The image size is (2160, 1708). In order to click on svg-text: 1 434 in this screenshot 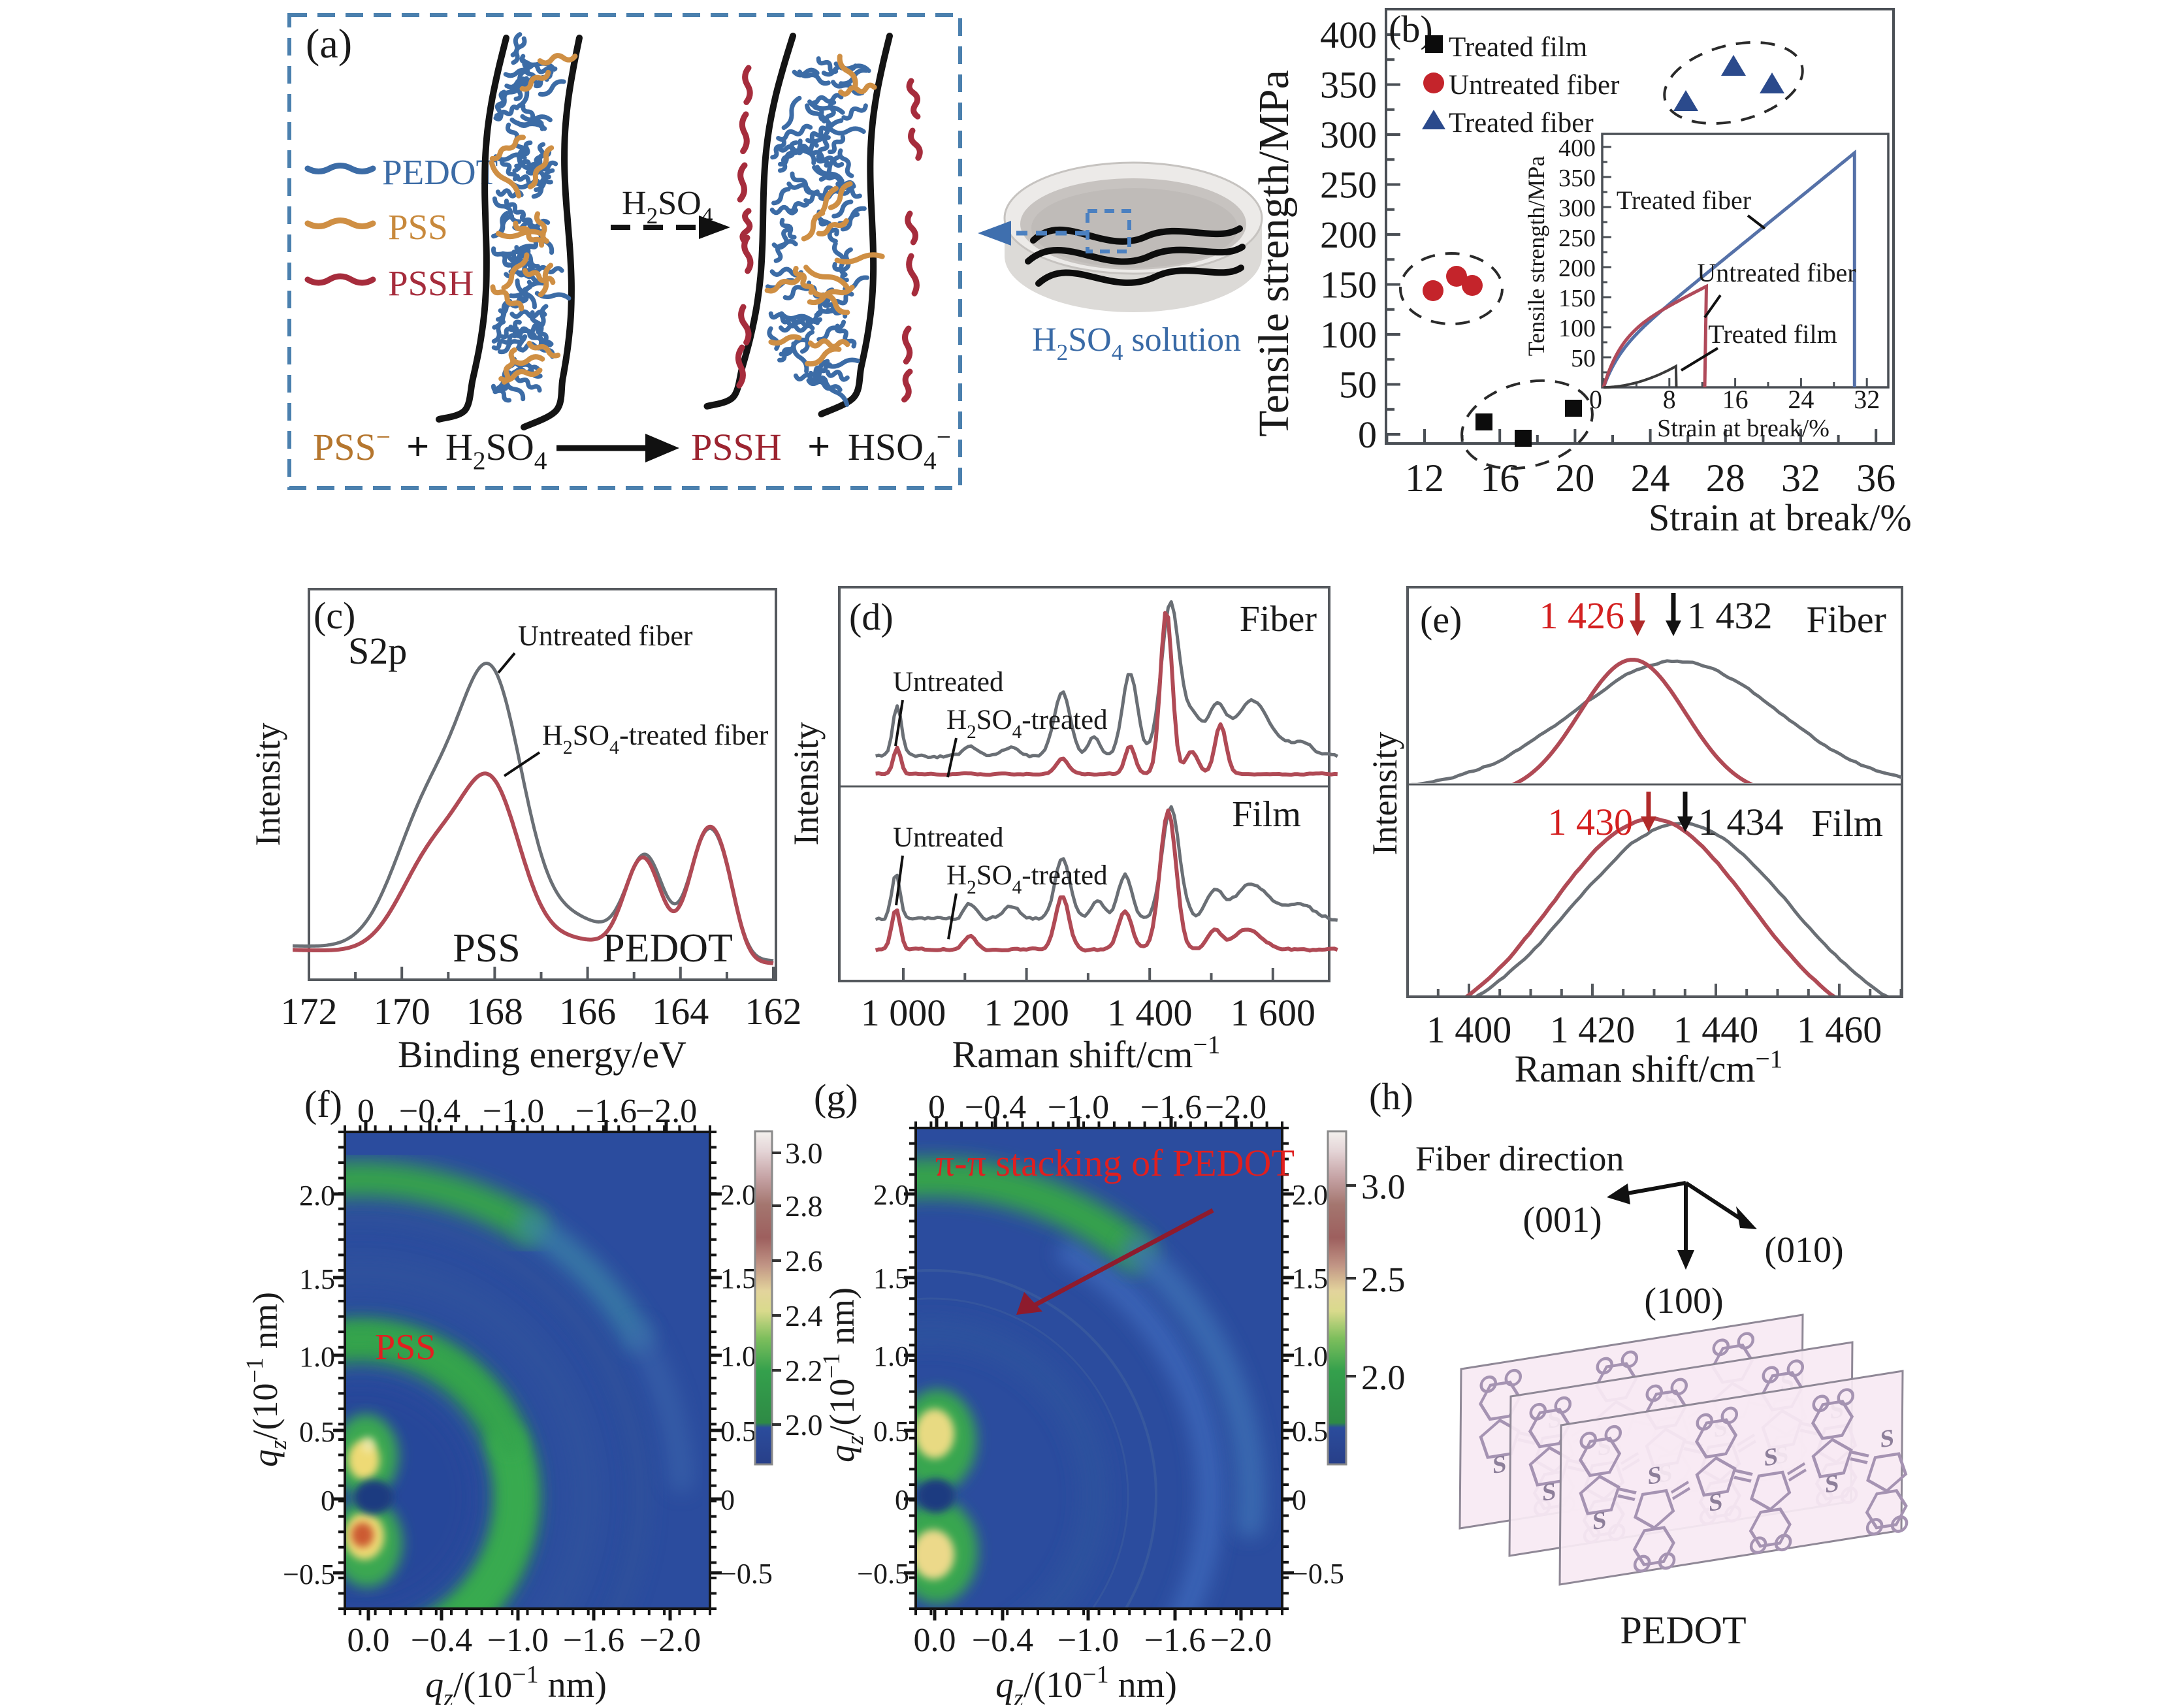, I will do `click(1741, 822)`.